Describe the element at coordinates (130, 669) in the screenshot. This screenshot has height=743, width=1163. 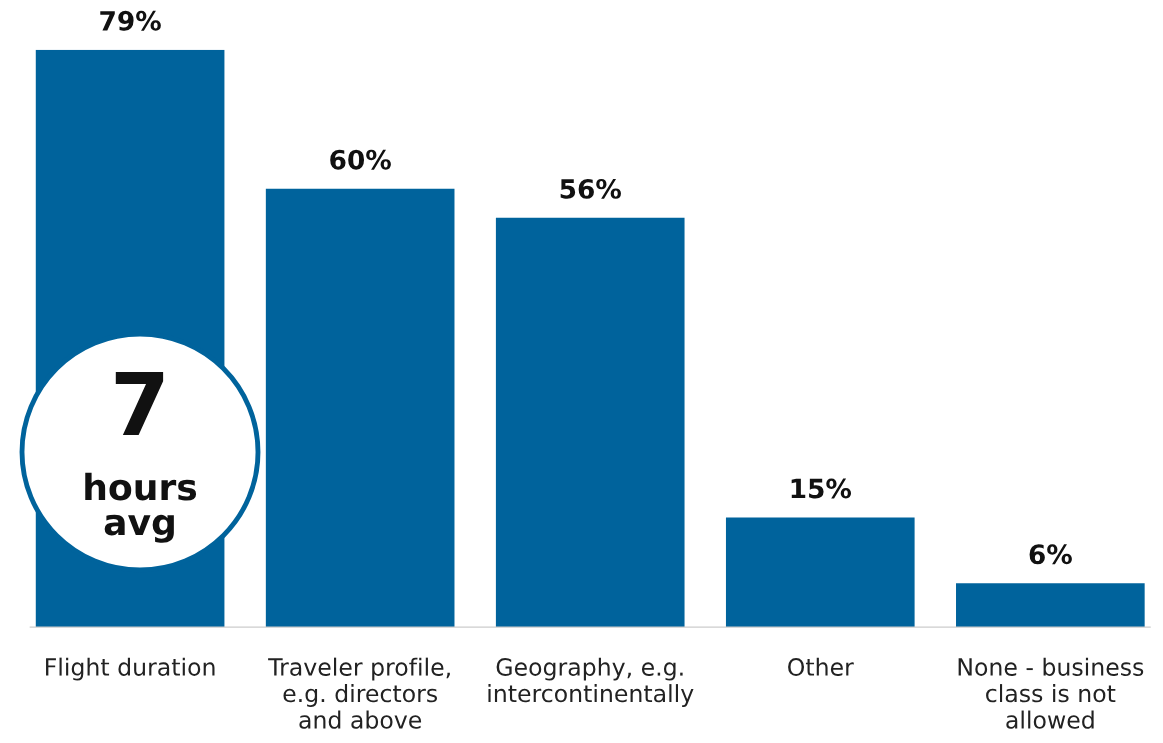
I see `x-tick-label: Flight duration` at that location.